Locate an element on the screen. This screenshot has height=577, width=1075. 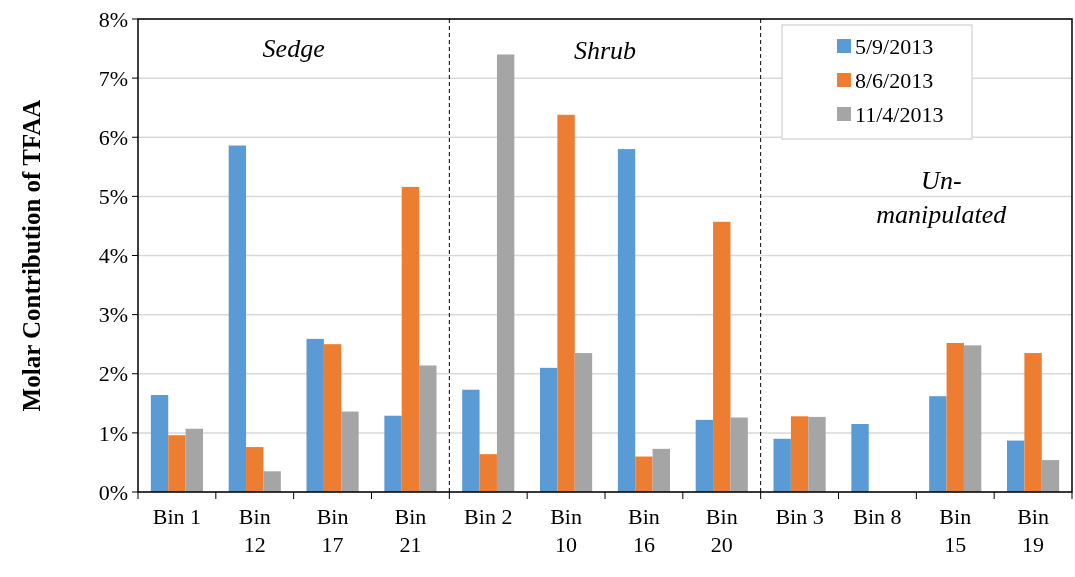
x-tick-label: Bin 8 is located at coordinates (877, 516).